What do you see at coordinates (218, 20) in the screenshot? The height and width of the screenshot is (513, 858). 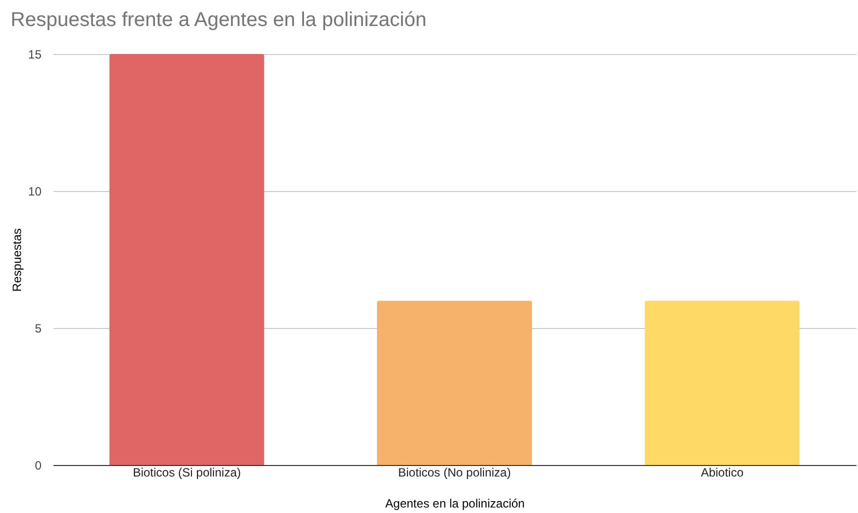 I see `chart-title: Respuestas frente a Agentes en la polinización` at bounding box center [218, 20].